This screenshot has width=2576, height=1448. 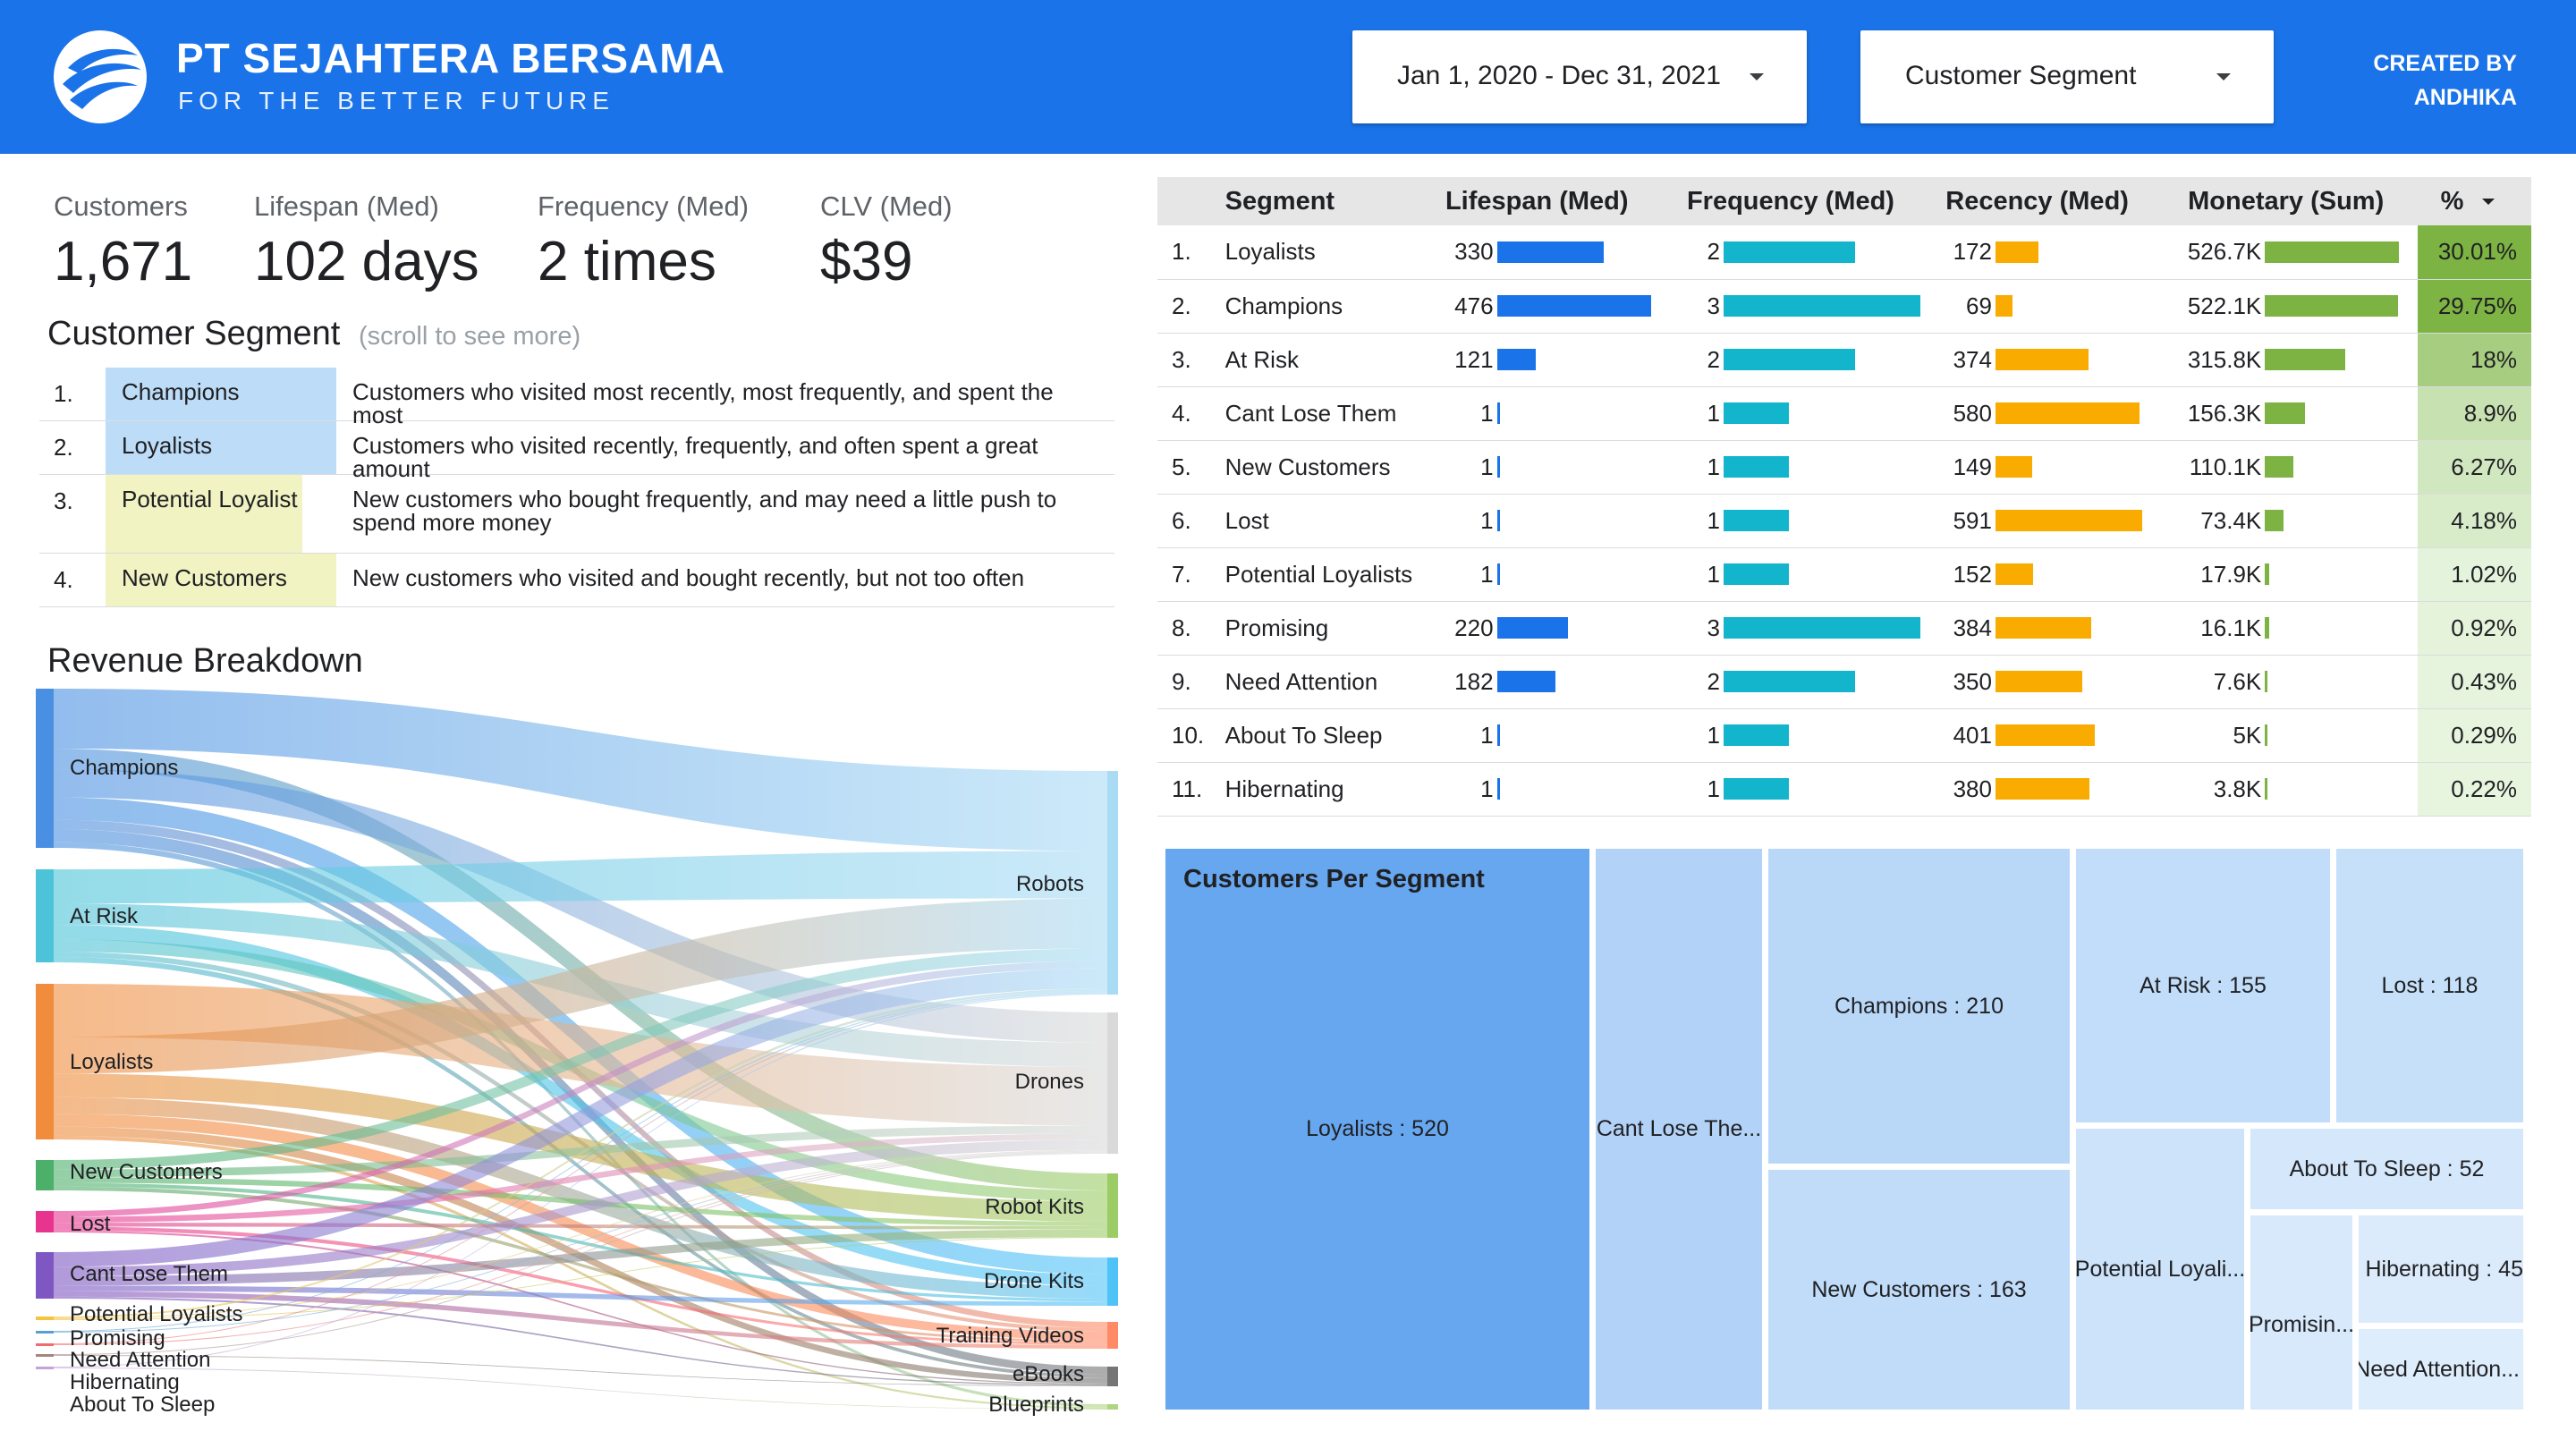 I want to click on sankey-node-label: At Risk, so click(x=104, y=916).